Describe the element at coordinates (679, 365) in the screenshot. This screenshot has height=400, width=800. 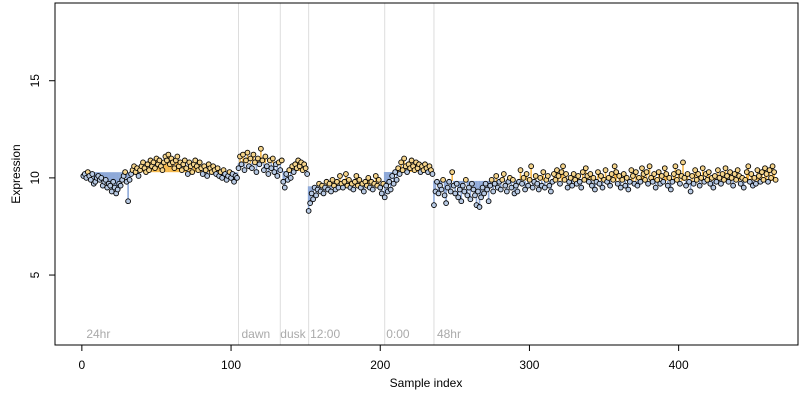
I see `x-tick-label: 400` at that location.